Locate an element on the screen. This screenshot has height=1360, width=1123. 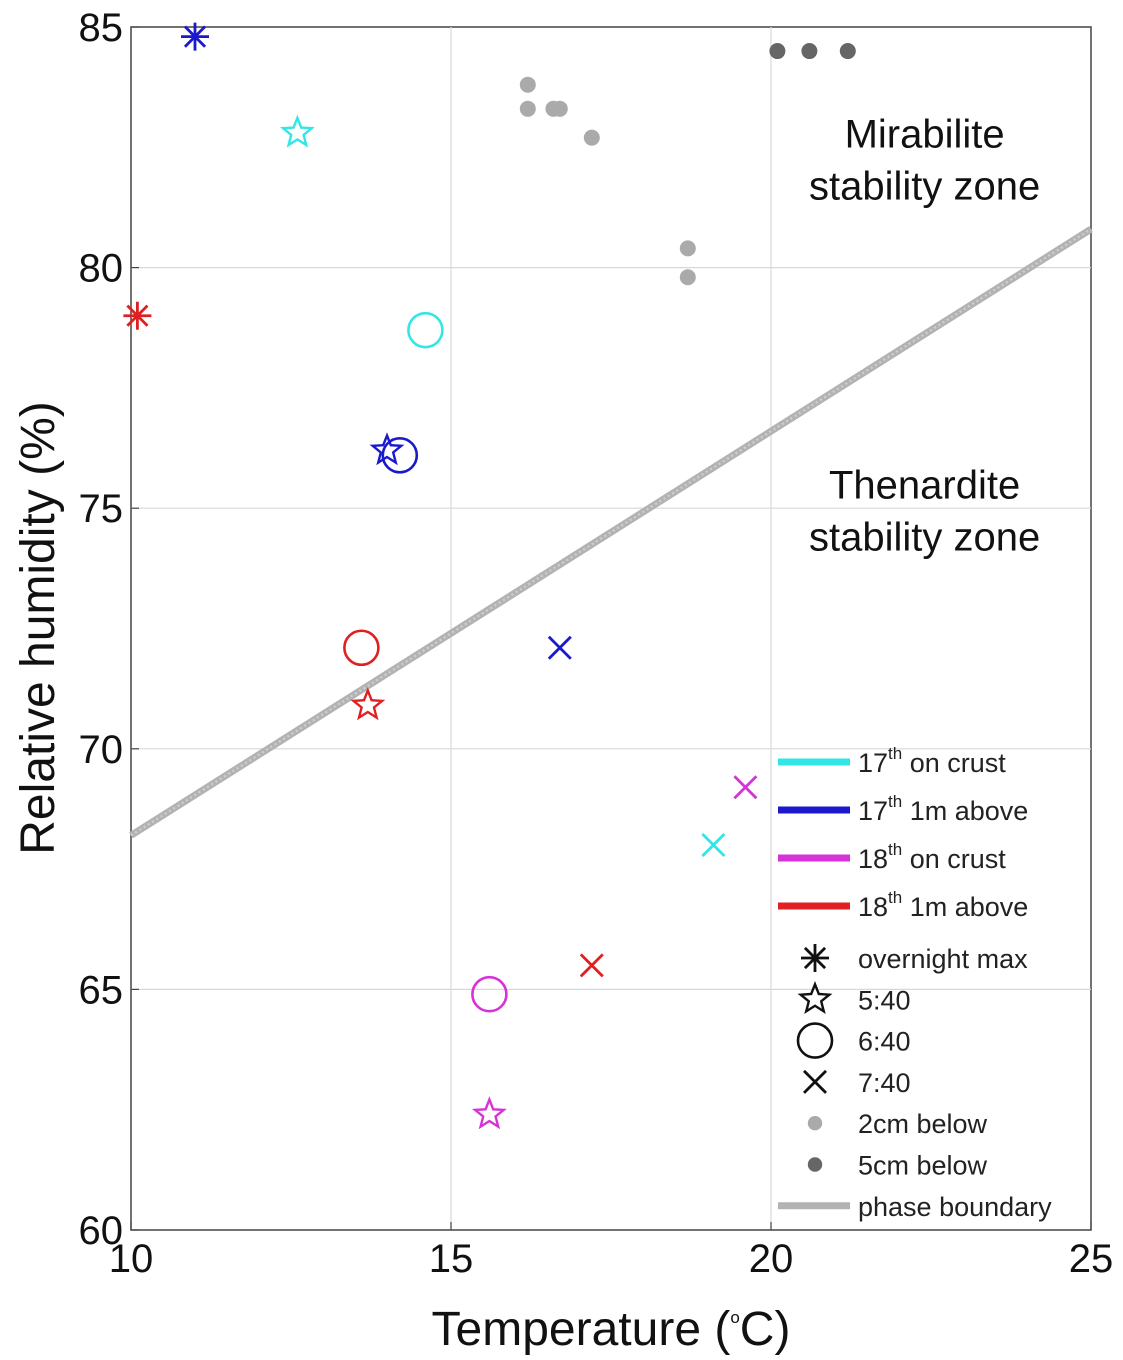
legend-marker-circle is located at coordinates (815, 1040).